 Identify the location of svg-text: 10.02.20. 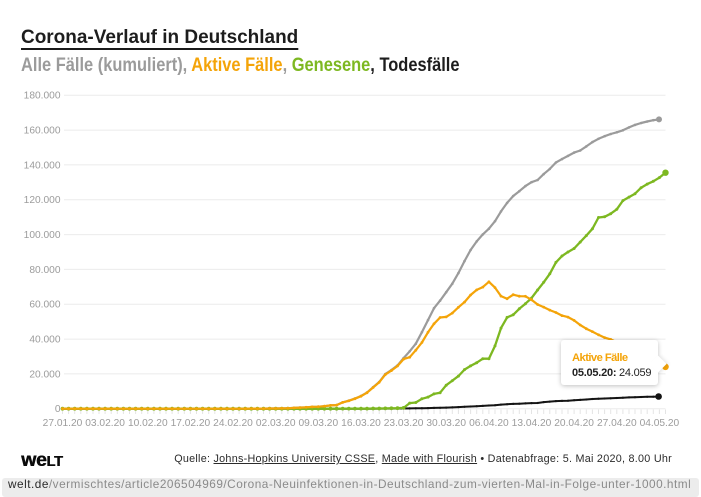
(148, 423).